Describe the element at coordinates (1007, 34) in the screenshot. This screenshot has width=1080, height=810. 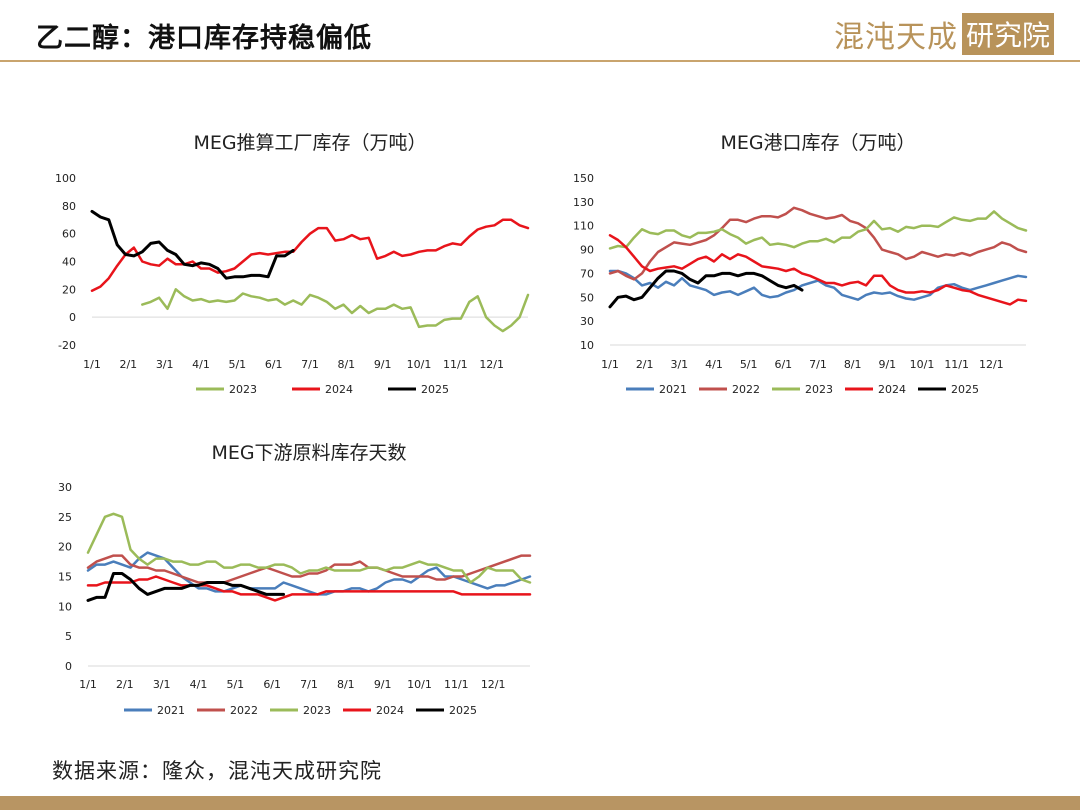
I see `logo-sub-text: 研究院` at that location.